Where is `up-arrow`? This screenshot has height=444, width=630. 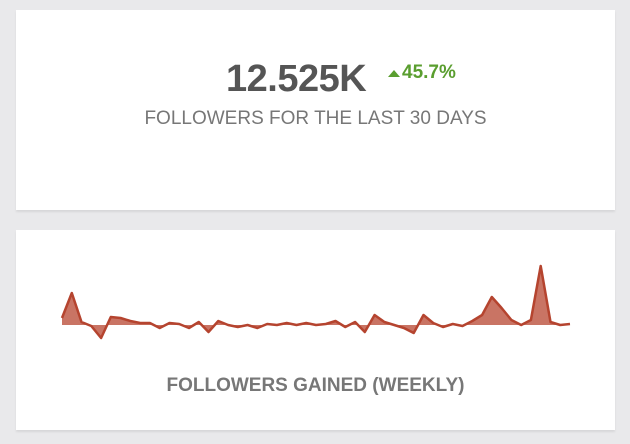
up-arrow is located at coordinates (394, 73).